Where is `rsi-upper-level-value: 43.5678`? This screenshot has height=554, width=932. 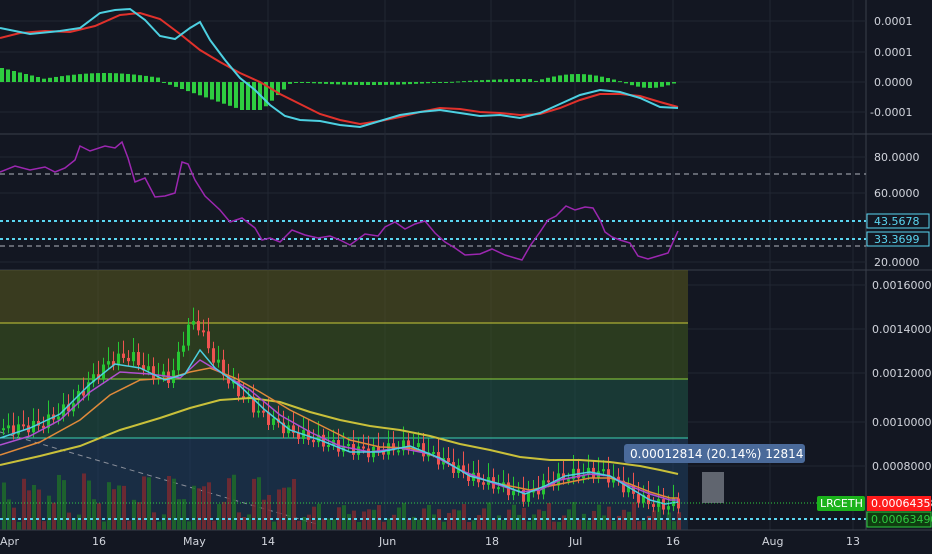
rsi-upper-level-value: 43.5678 is located at coordinates (897, 221).